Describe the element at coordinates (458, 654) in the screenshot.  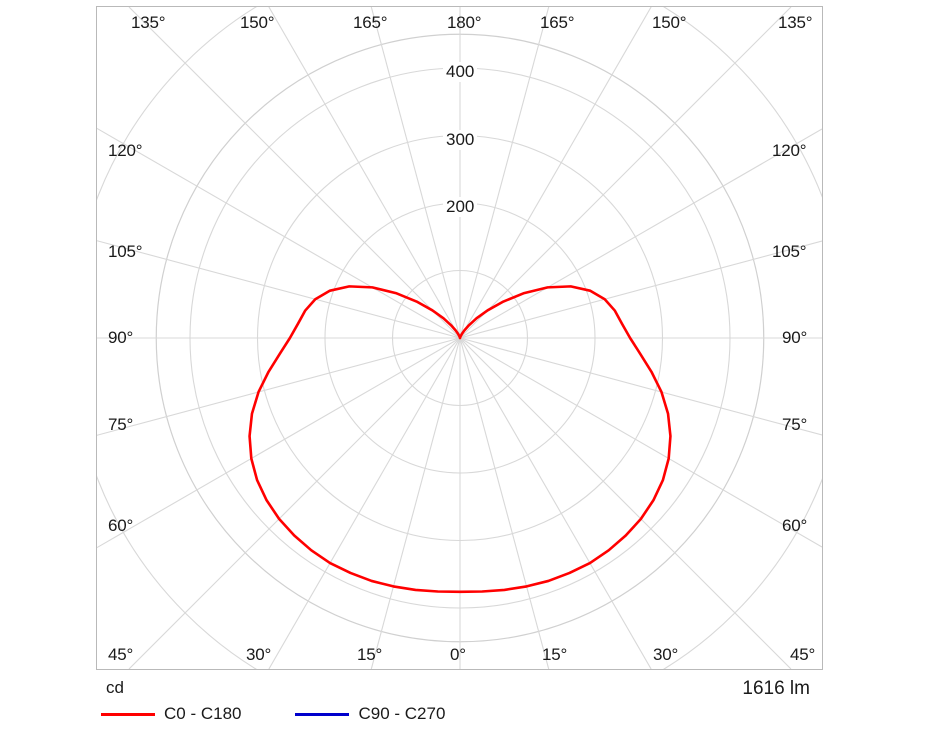
I see `angle-label-bottom: 0°` at that location.